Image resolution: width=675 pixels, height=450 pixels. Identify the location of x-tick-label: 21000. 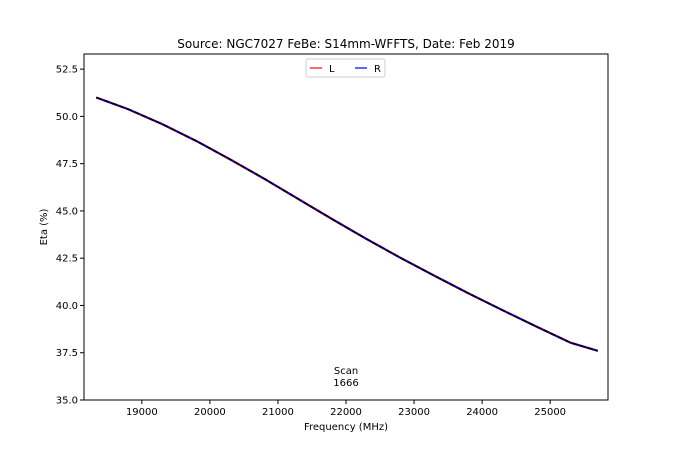
(278, 412).